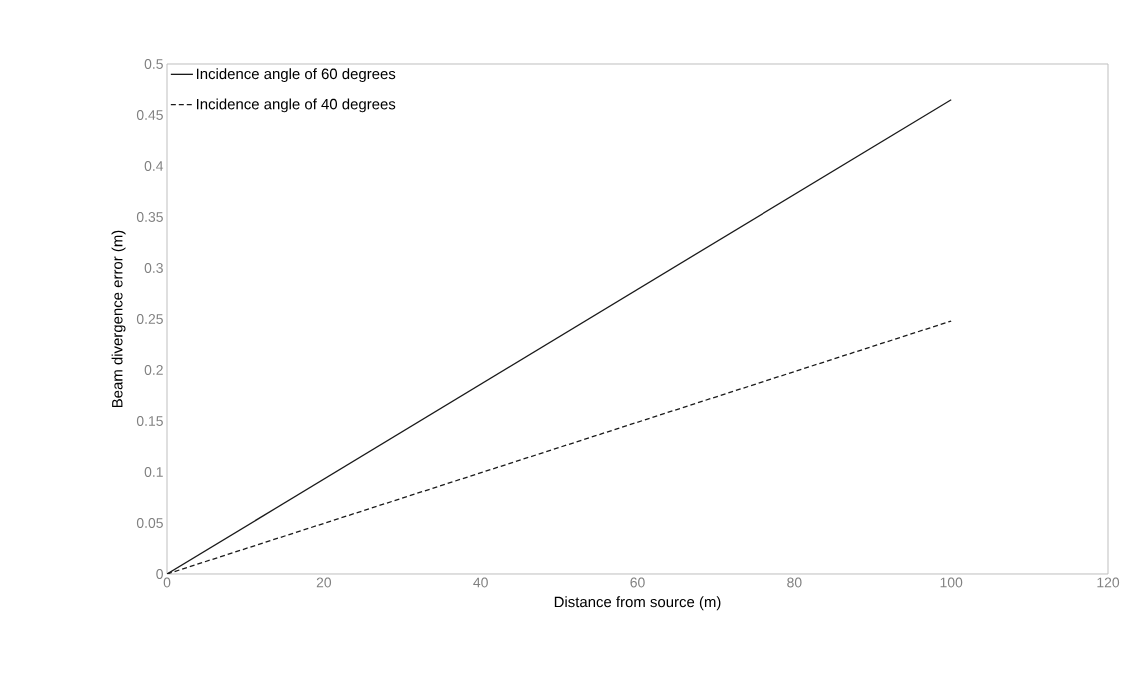 The width and height of the screenshot is (1144, 683). I want to click on y-tick-label: 0.3, so click(153, 268).